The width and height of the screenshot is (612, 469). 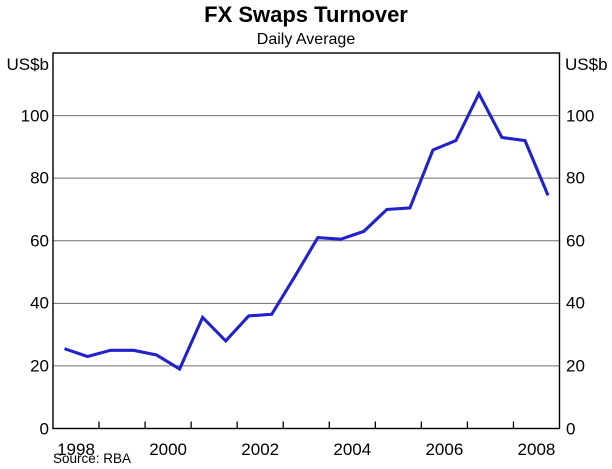 What do you see at coordinates (575, 241) in the screenshot?
I see `y-tick-label-right-60: 60` at bounding box center [575, 241].